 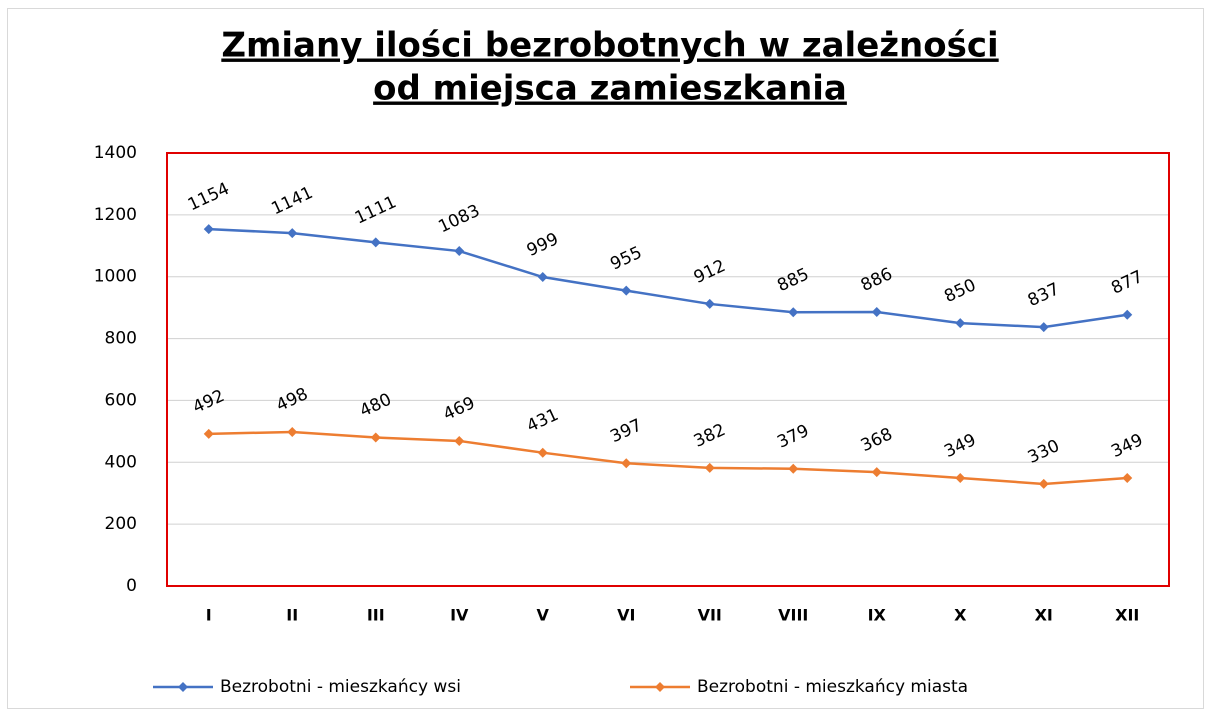 I want to click on data-label: 837, so click(x=1044, y=295).